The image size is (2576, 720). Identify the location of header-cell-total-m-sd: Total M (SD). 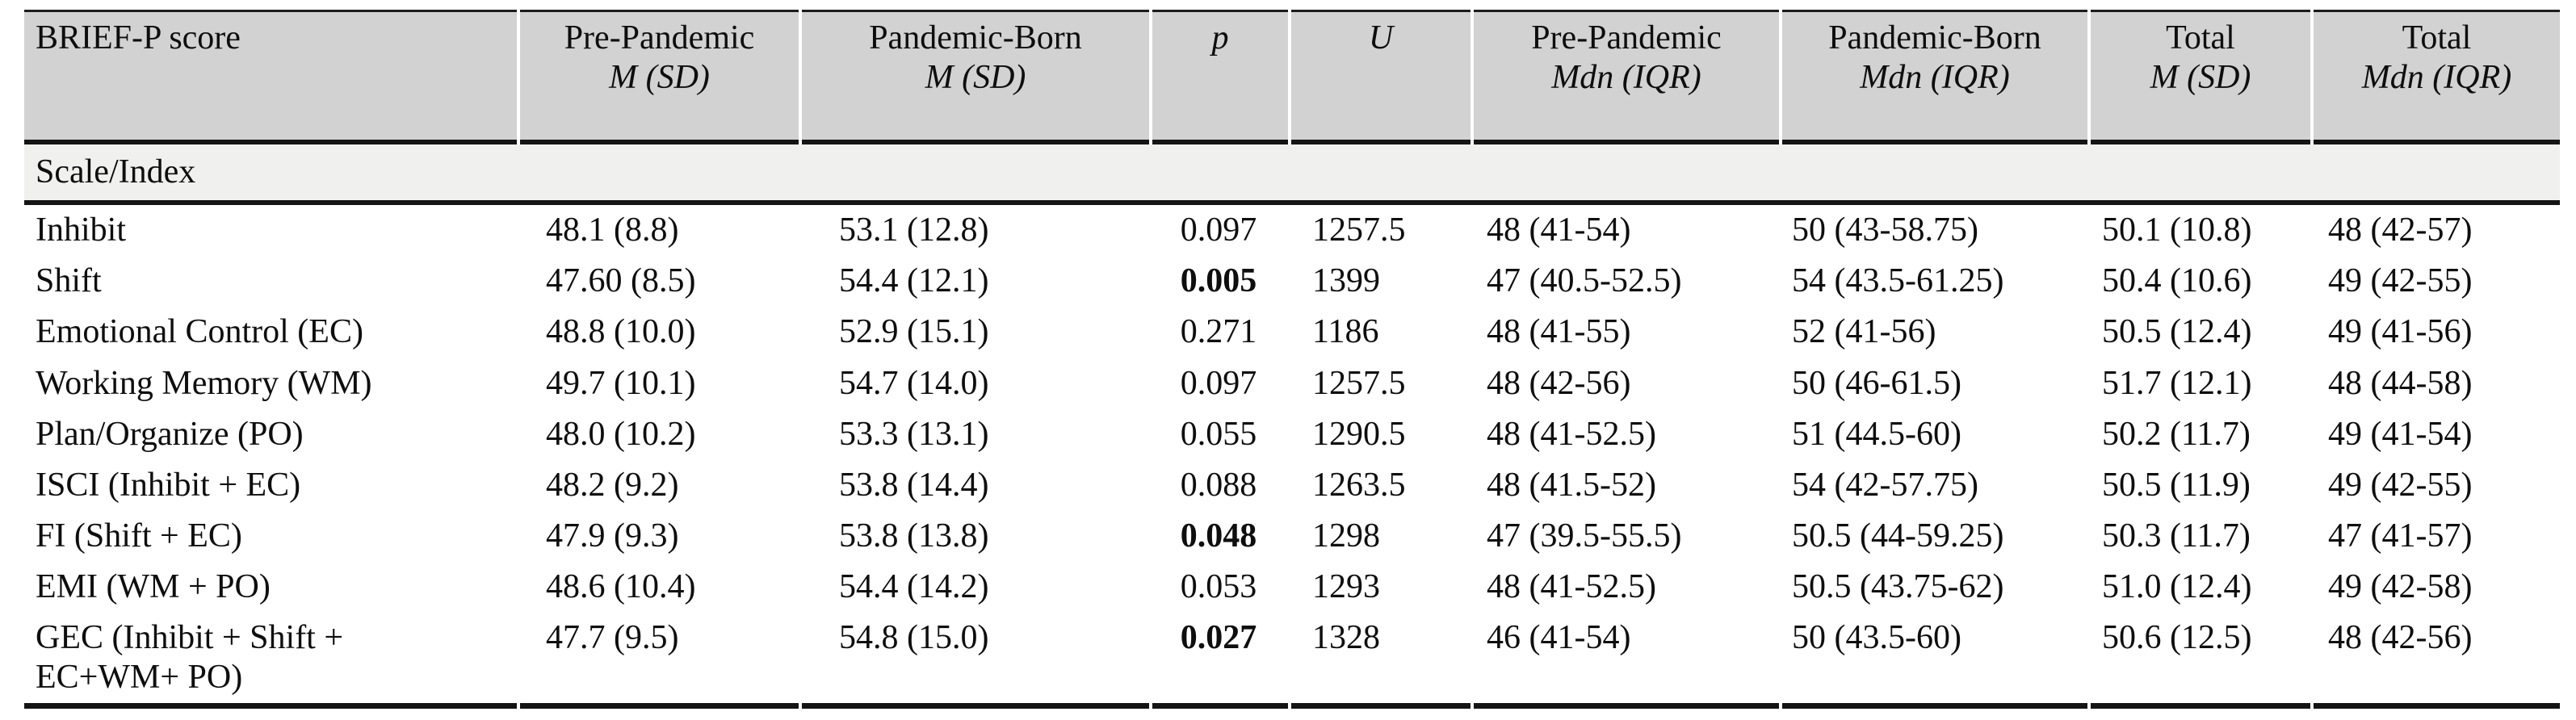
(2200, 77).